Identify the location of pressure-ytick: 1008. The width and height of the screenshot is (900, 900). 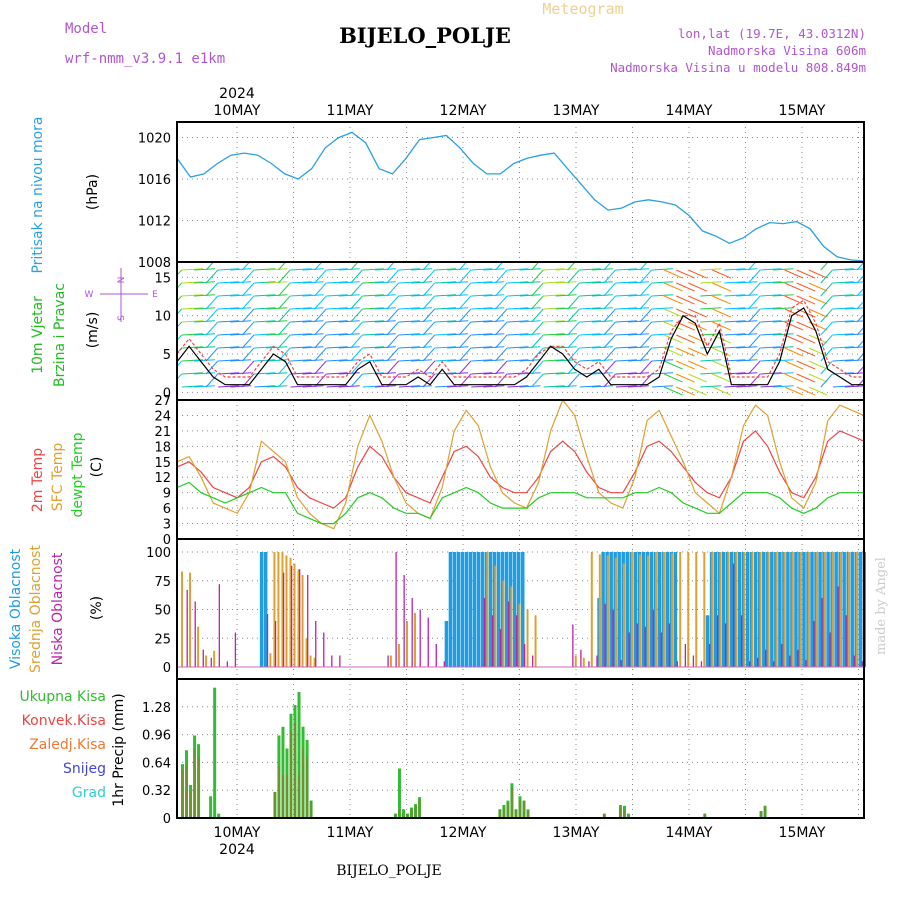
(154, 263).